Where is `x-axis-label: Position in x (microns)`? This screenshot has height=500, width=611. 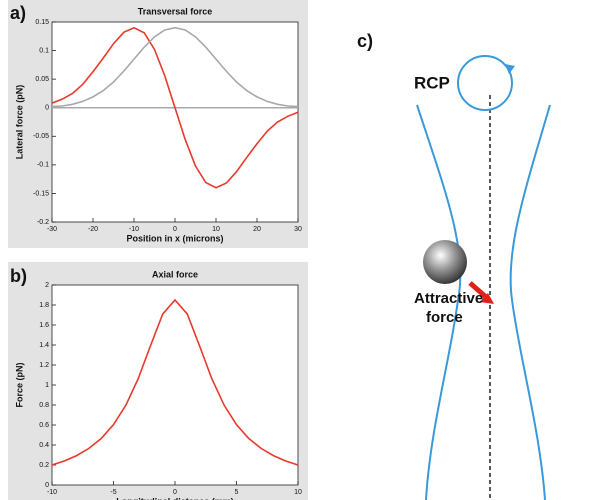 x-axis-label: Position in x (microns) is located at coordinates (174, 238).